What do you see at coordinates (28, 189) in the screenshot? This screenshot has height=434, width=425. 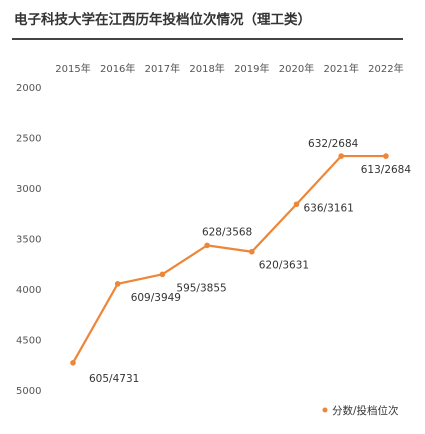 I see `y-tick-label: 3000` at bounding box center [28, 189].